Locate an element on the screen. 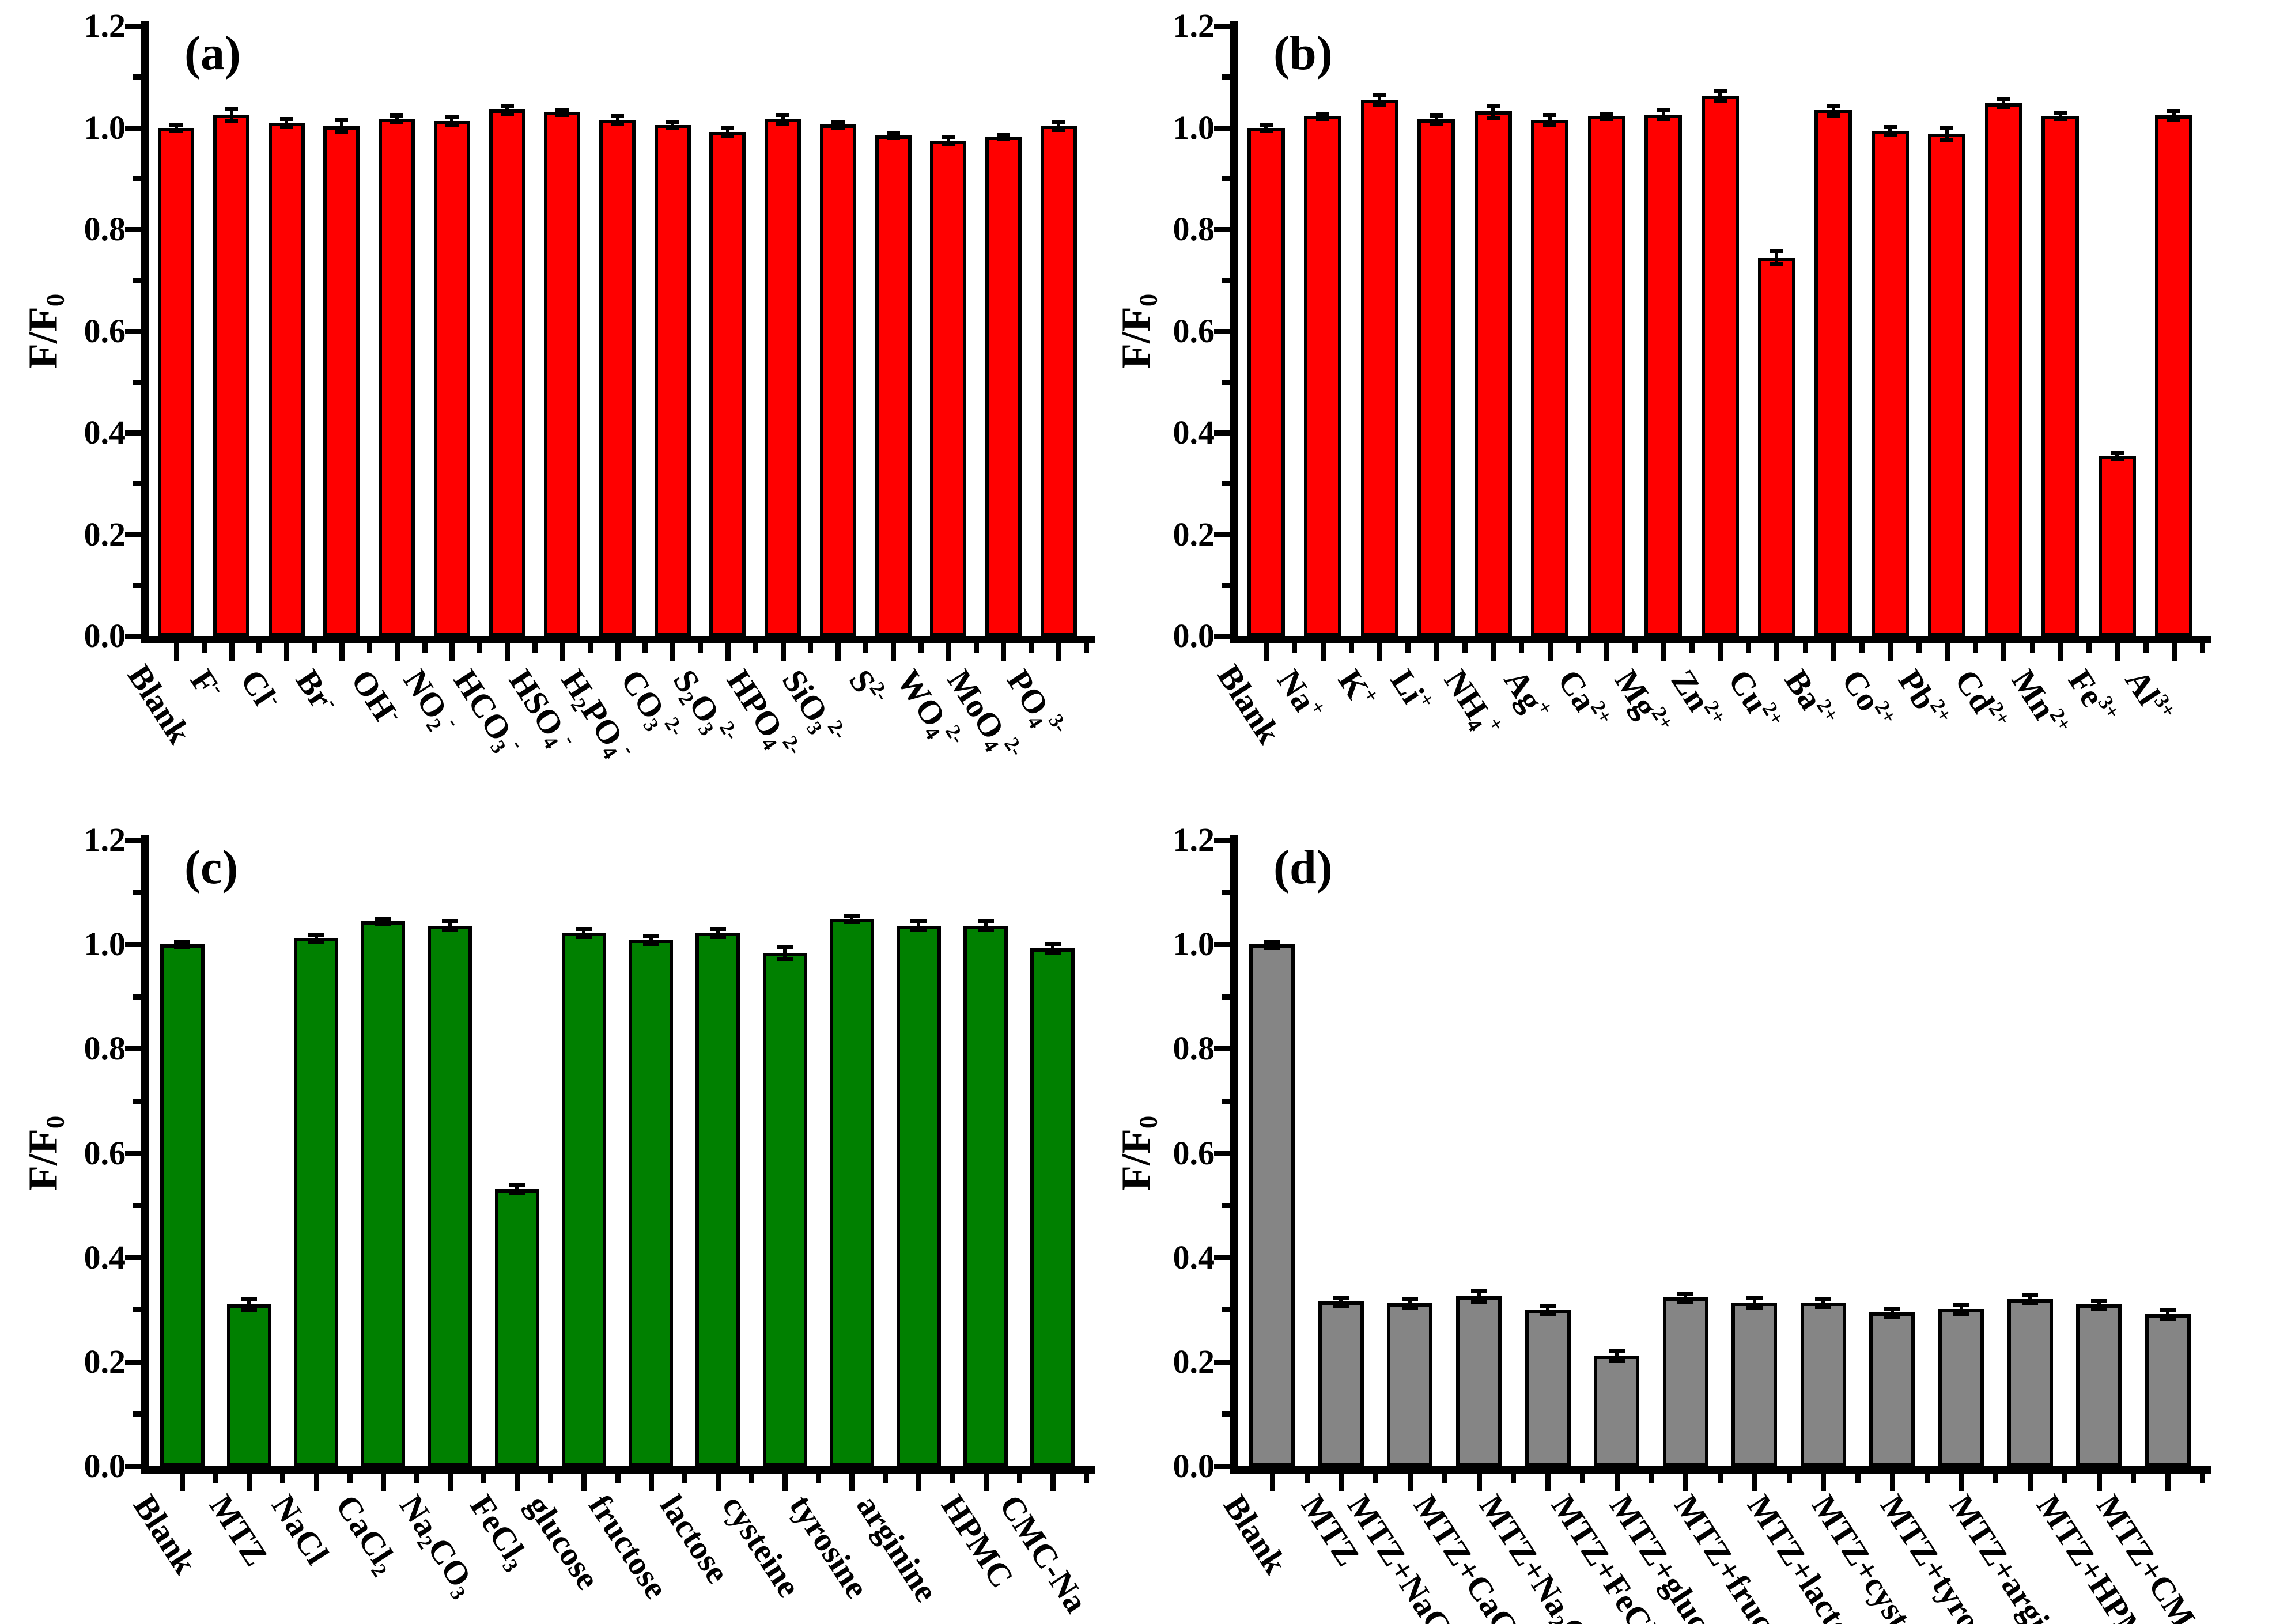  x-tick-label: Cu2+ is located at coordinates (1755, 696).